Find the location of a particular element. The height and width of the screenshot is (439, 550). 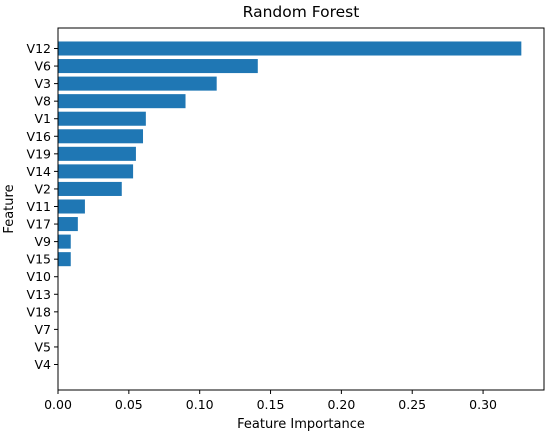

y-tick-label-v7: V7 is located at coordinates (42, 329).